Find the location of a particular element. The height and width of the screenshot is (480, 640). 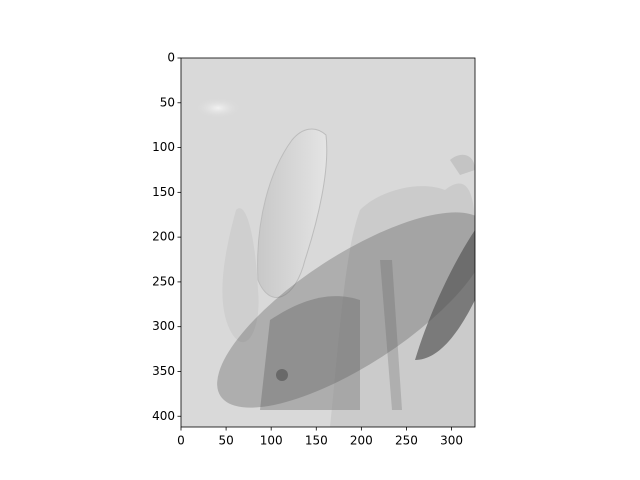

x-tick-label: 300 is located at coordinates (451, 441).